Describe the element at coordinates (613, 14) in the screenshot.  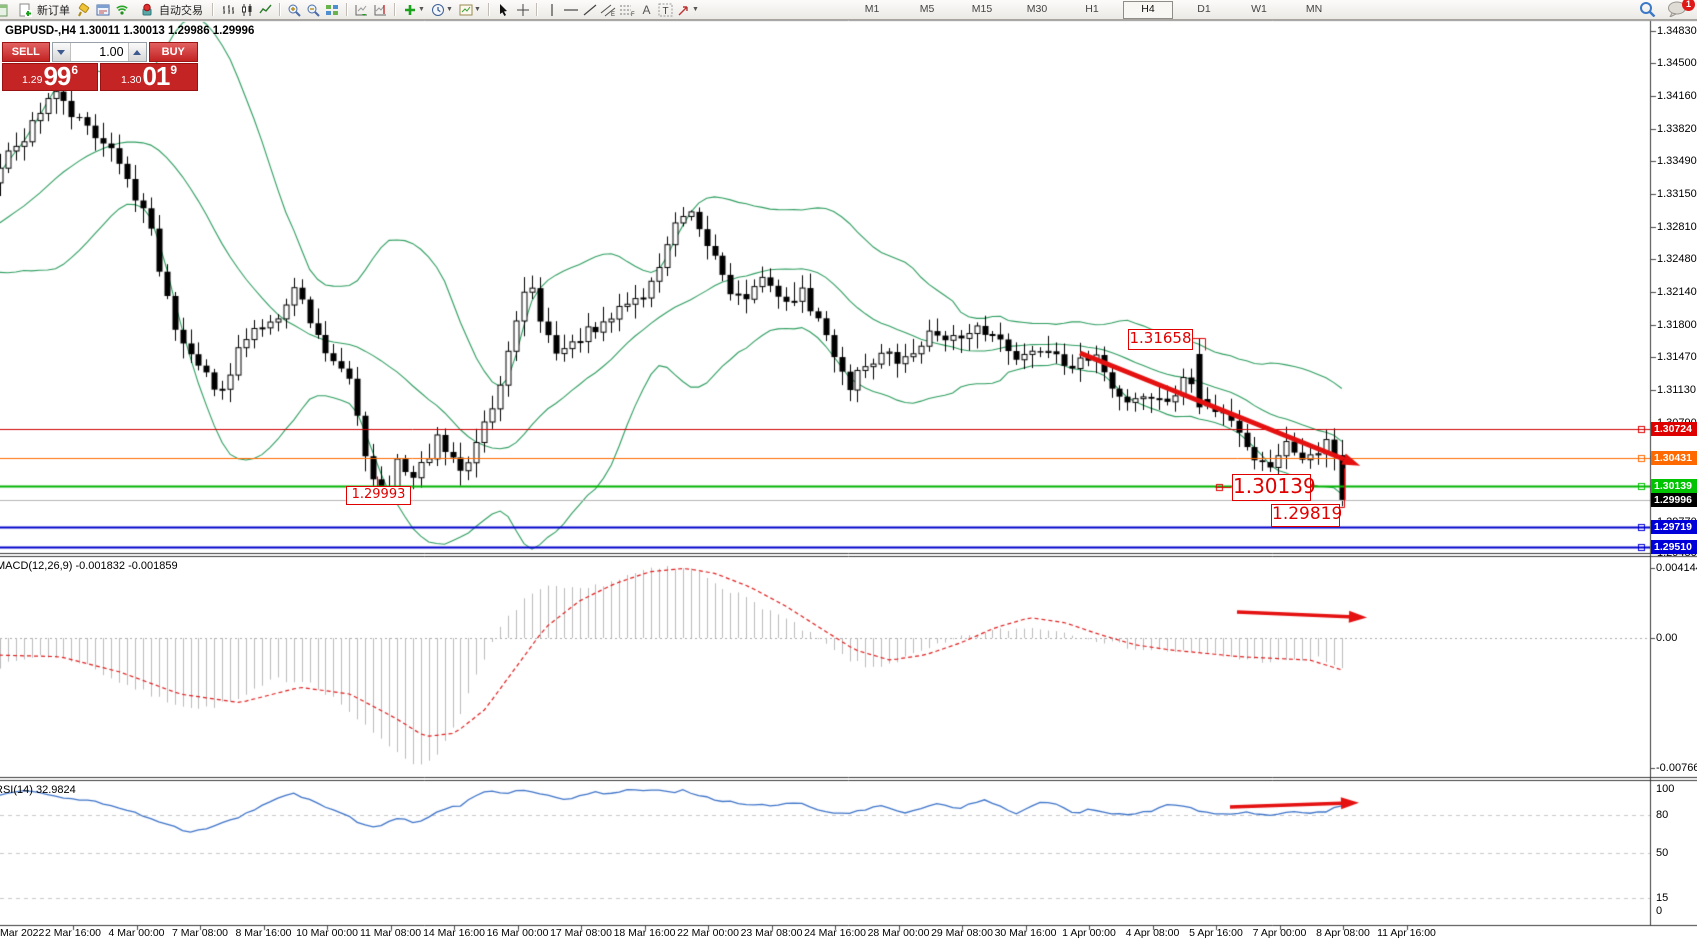
I see `svg-text: E` at that location.